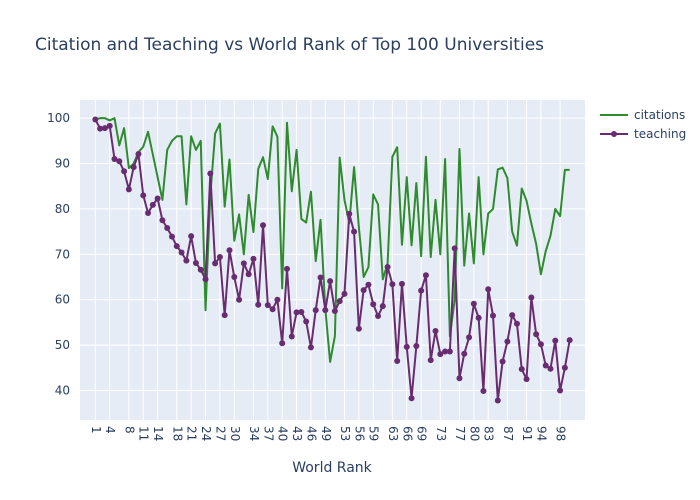 The image size is (700, 500). Describe the element at coordinates (642, 115) in the screenshot. I see `legend-item-citations: citations` at that location.